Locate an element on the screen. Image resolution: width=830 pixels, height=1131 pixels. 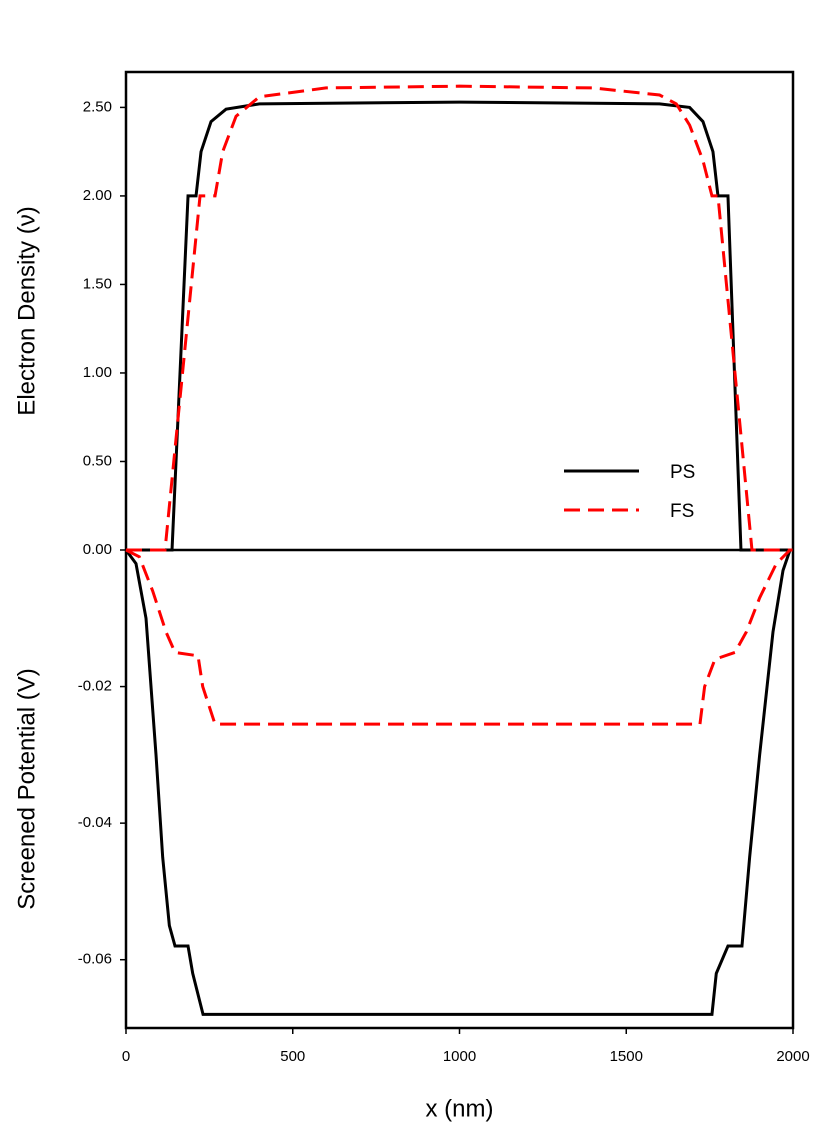
y-axis-label: Electron Density (ν) is located at coordinates (26, 310).